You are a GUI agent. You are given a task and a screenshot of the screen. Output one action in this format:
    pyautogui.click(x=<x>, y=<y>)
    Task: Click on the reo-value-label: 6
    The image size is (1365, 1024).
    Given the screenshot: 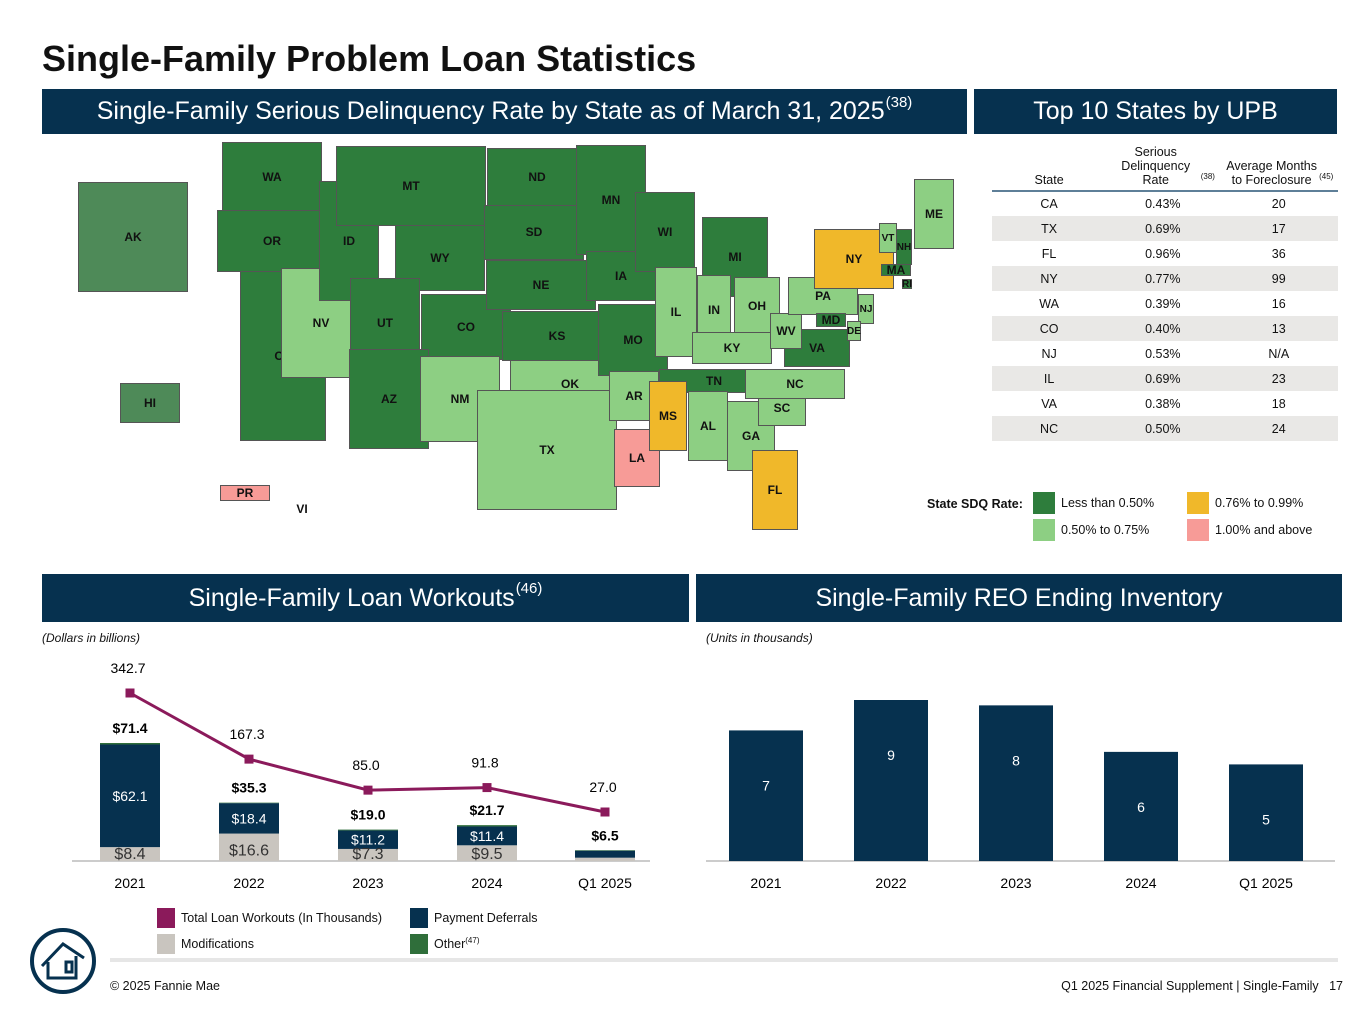 What is the action you would take?
    pyautogui.click(x=1141, y=807)
    